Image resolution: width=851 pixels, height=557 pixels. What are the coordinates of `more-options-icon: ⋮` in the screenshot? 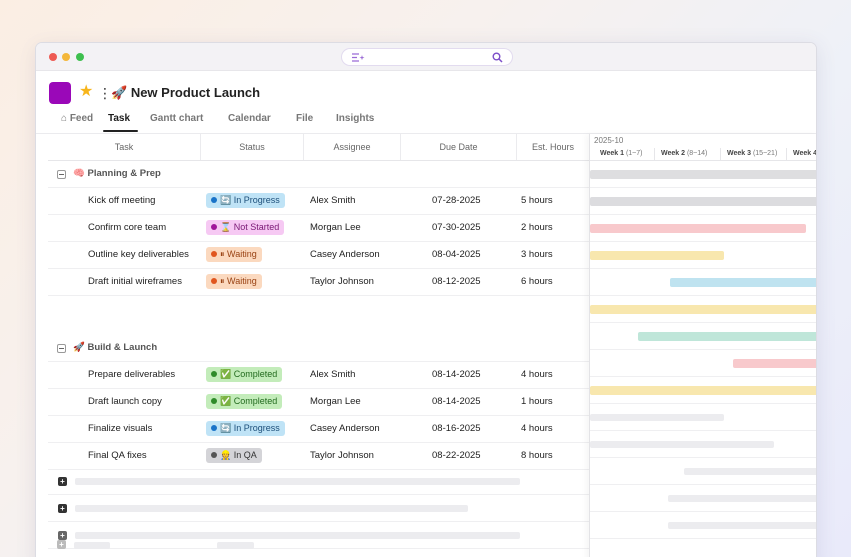 It's located at (105, 93).